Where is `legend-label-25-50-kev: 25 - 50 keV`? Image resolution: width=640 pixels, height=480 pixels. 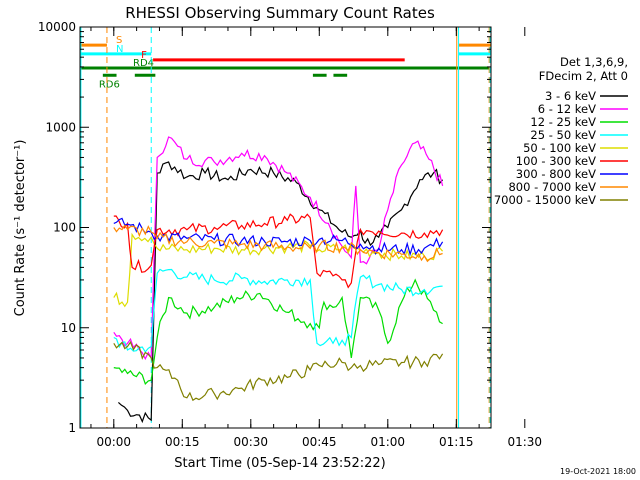 legend-label-25-50-kev: 25 - 50 keV is located at coordinates (563, 135).